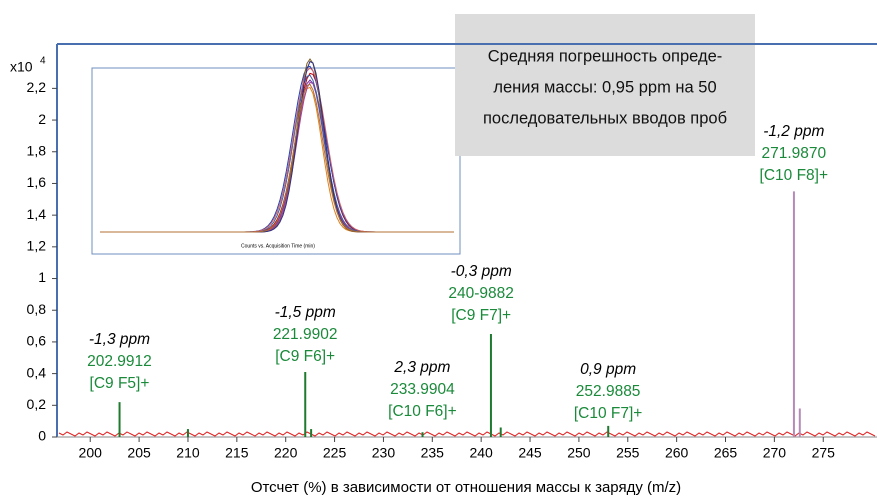  Describe the element at coordinates (422, 411) in the screenshot. I see `annotation-formula: [C10 F6]+` at that location.